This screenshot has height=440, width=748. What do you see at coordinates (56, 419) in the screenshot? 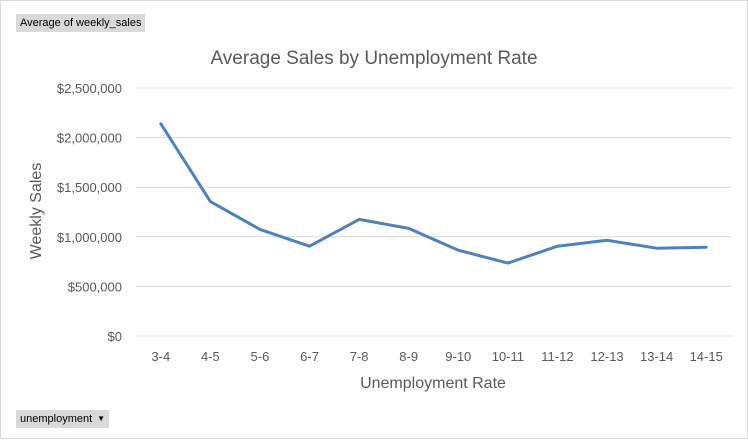
I see `axis-field-label: unemployment` at bounding box center [56, 419].